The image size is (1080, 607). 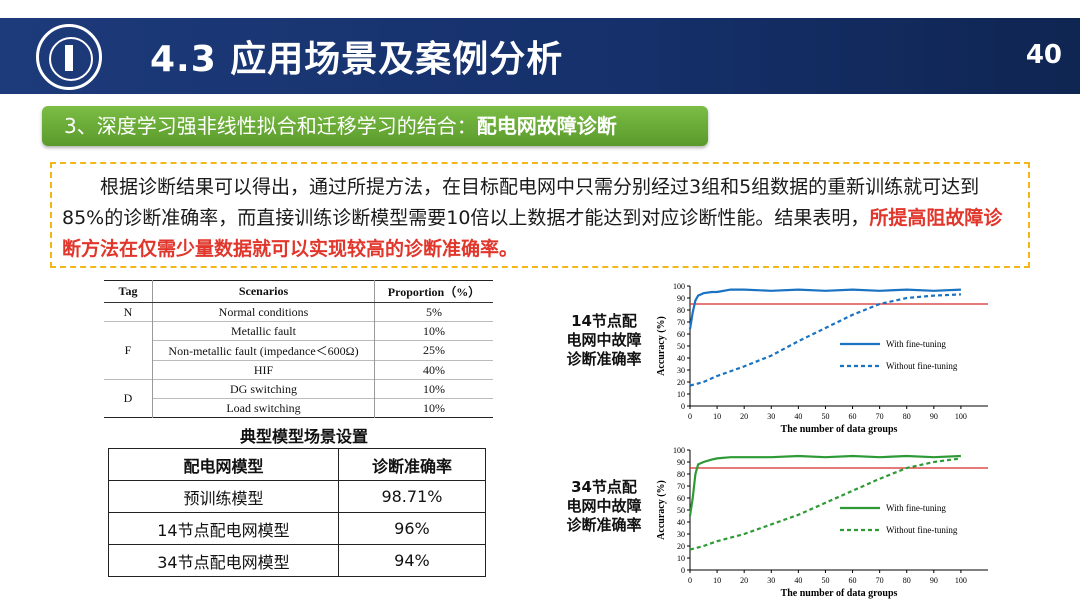 I want to click on conclusion-highlight: 所提高阻故障诊断方法在仅需少量数据就可以实现较高的诊断准确率。, so click(x=532, y=233).